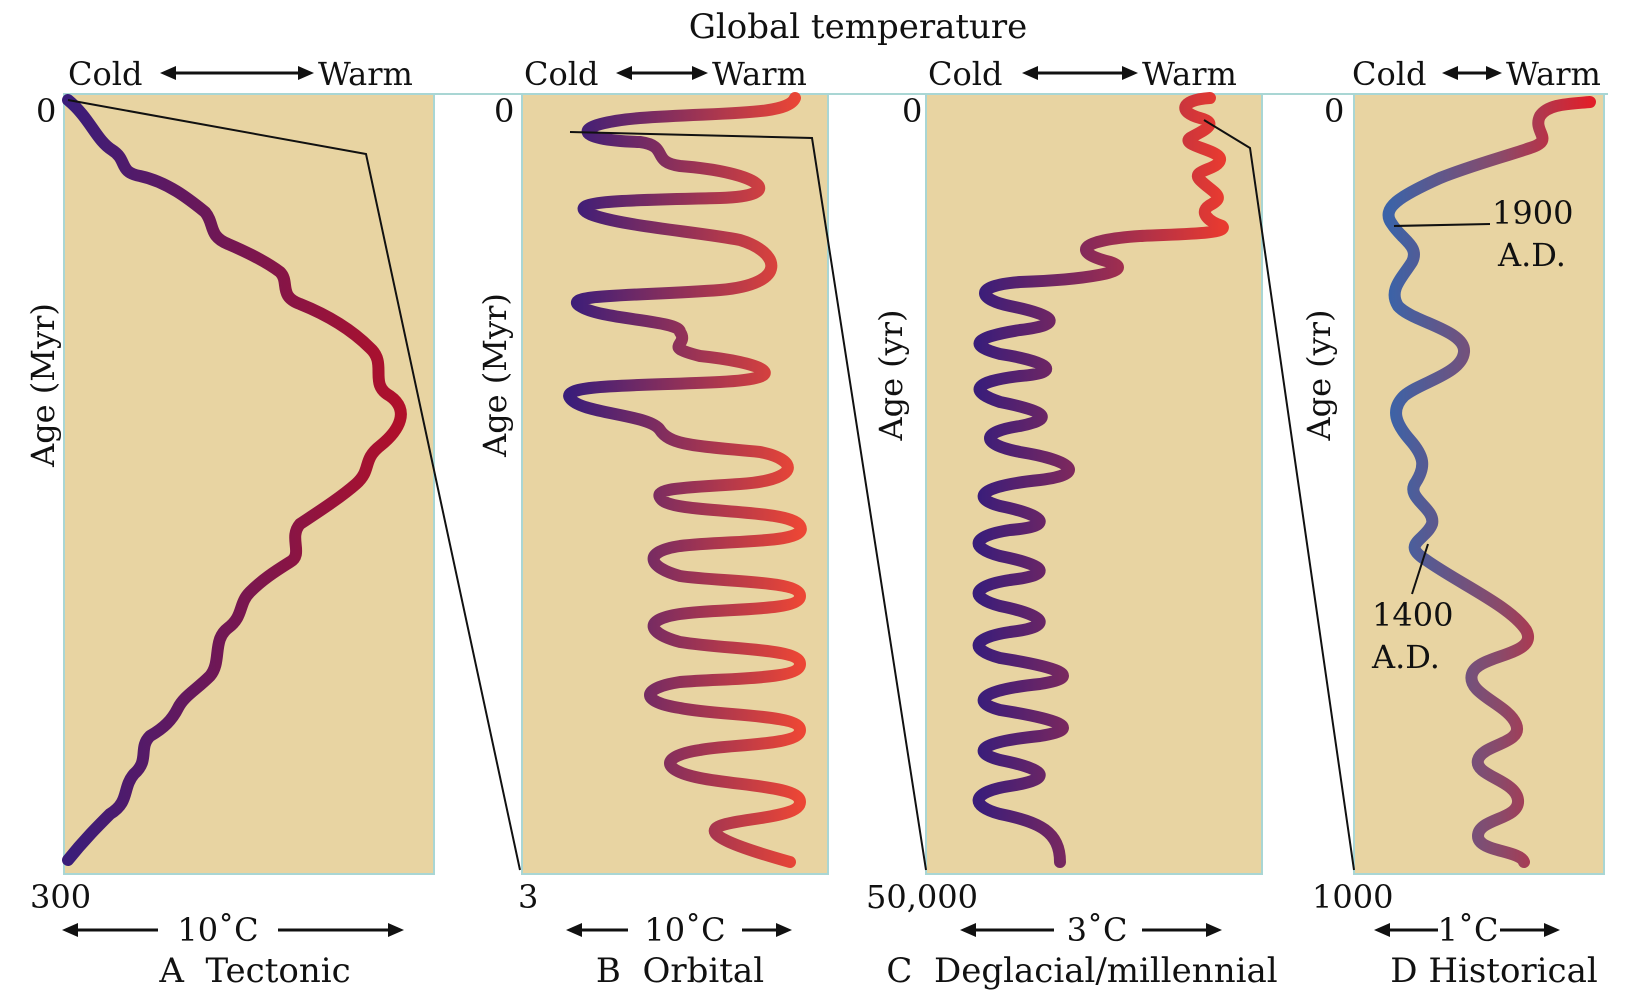 This screenshot has width=1638, height=991. I want to click on panel-c-top-tick: 0, so click(912, 111).